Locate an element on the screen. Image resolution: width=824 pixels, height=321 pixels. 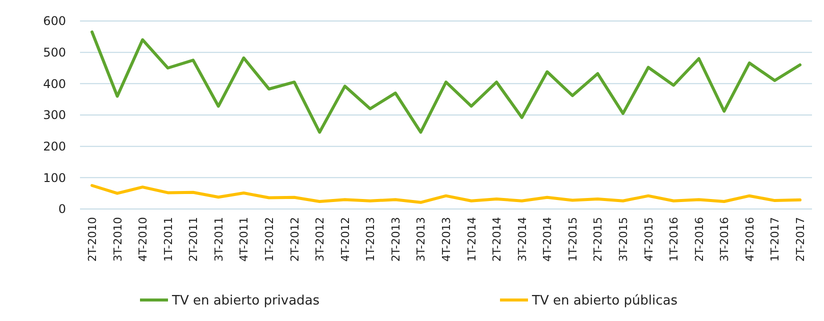
x-tick-label: 3T-2010 is located at coordinates (117, 239).